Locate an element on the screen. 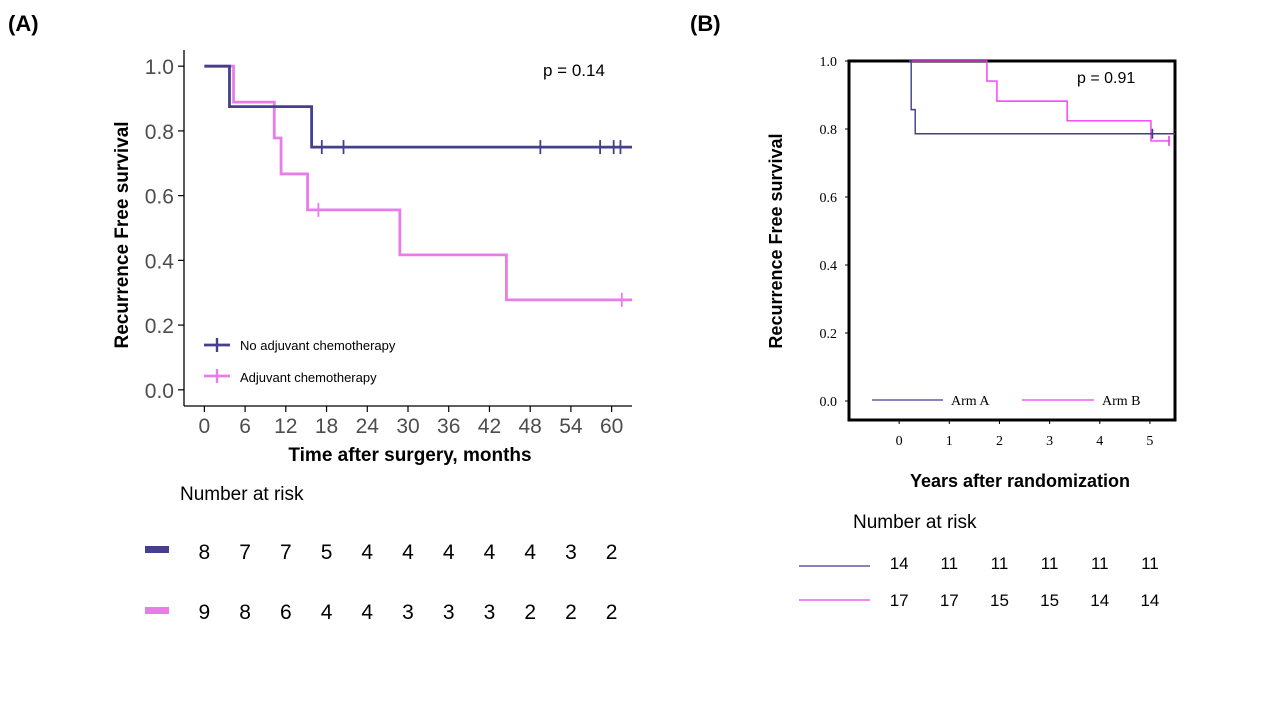 The image size is (1280, 720). panel-b-x-tick-label: 1 is located at coordinates (949, 441).